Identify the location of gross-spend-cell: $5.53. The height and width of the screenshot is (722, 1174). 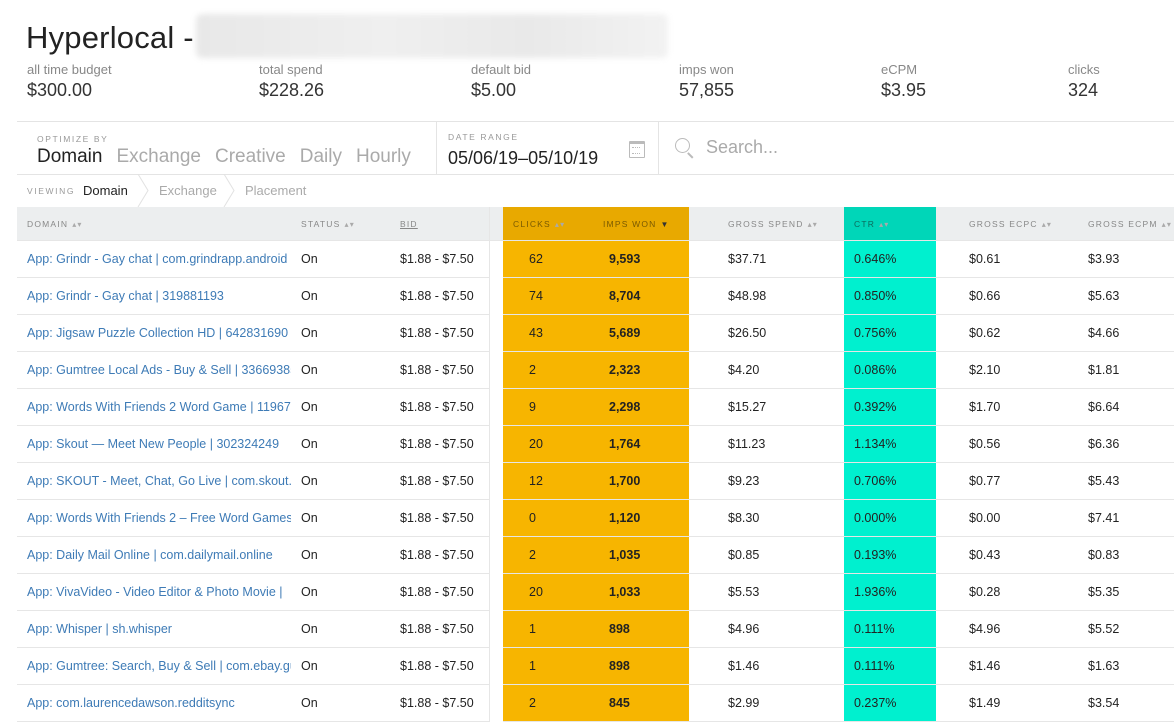
(766, 592).